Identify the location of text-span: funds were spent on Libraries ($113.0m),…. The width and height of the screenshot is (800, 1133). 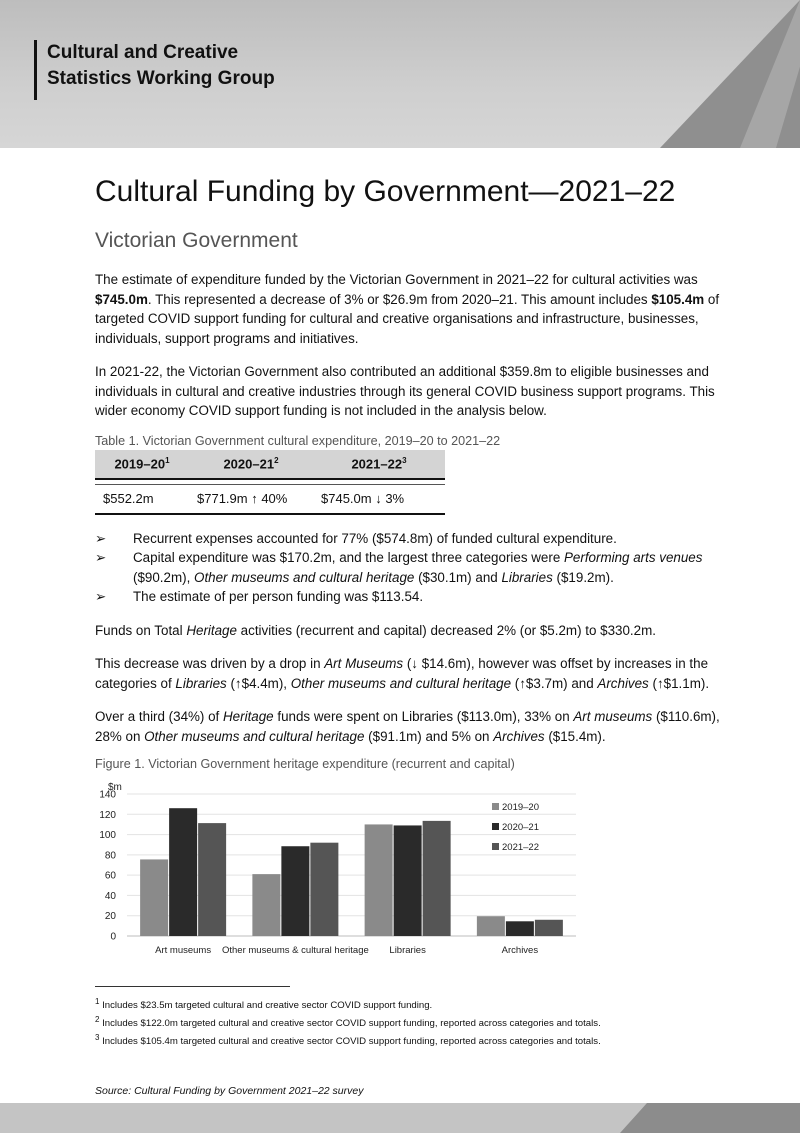
(423, 716).